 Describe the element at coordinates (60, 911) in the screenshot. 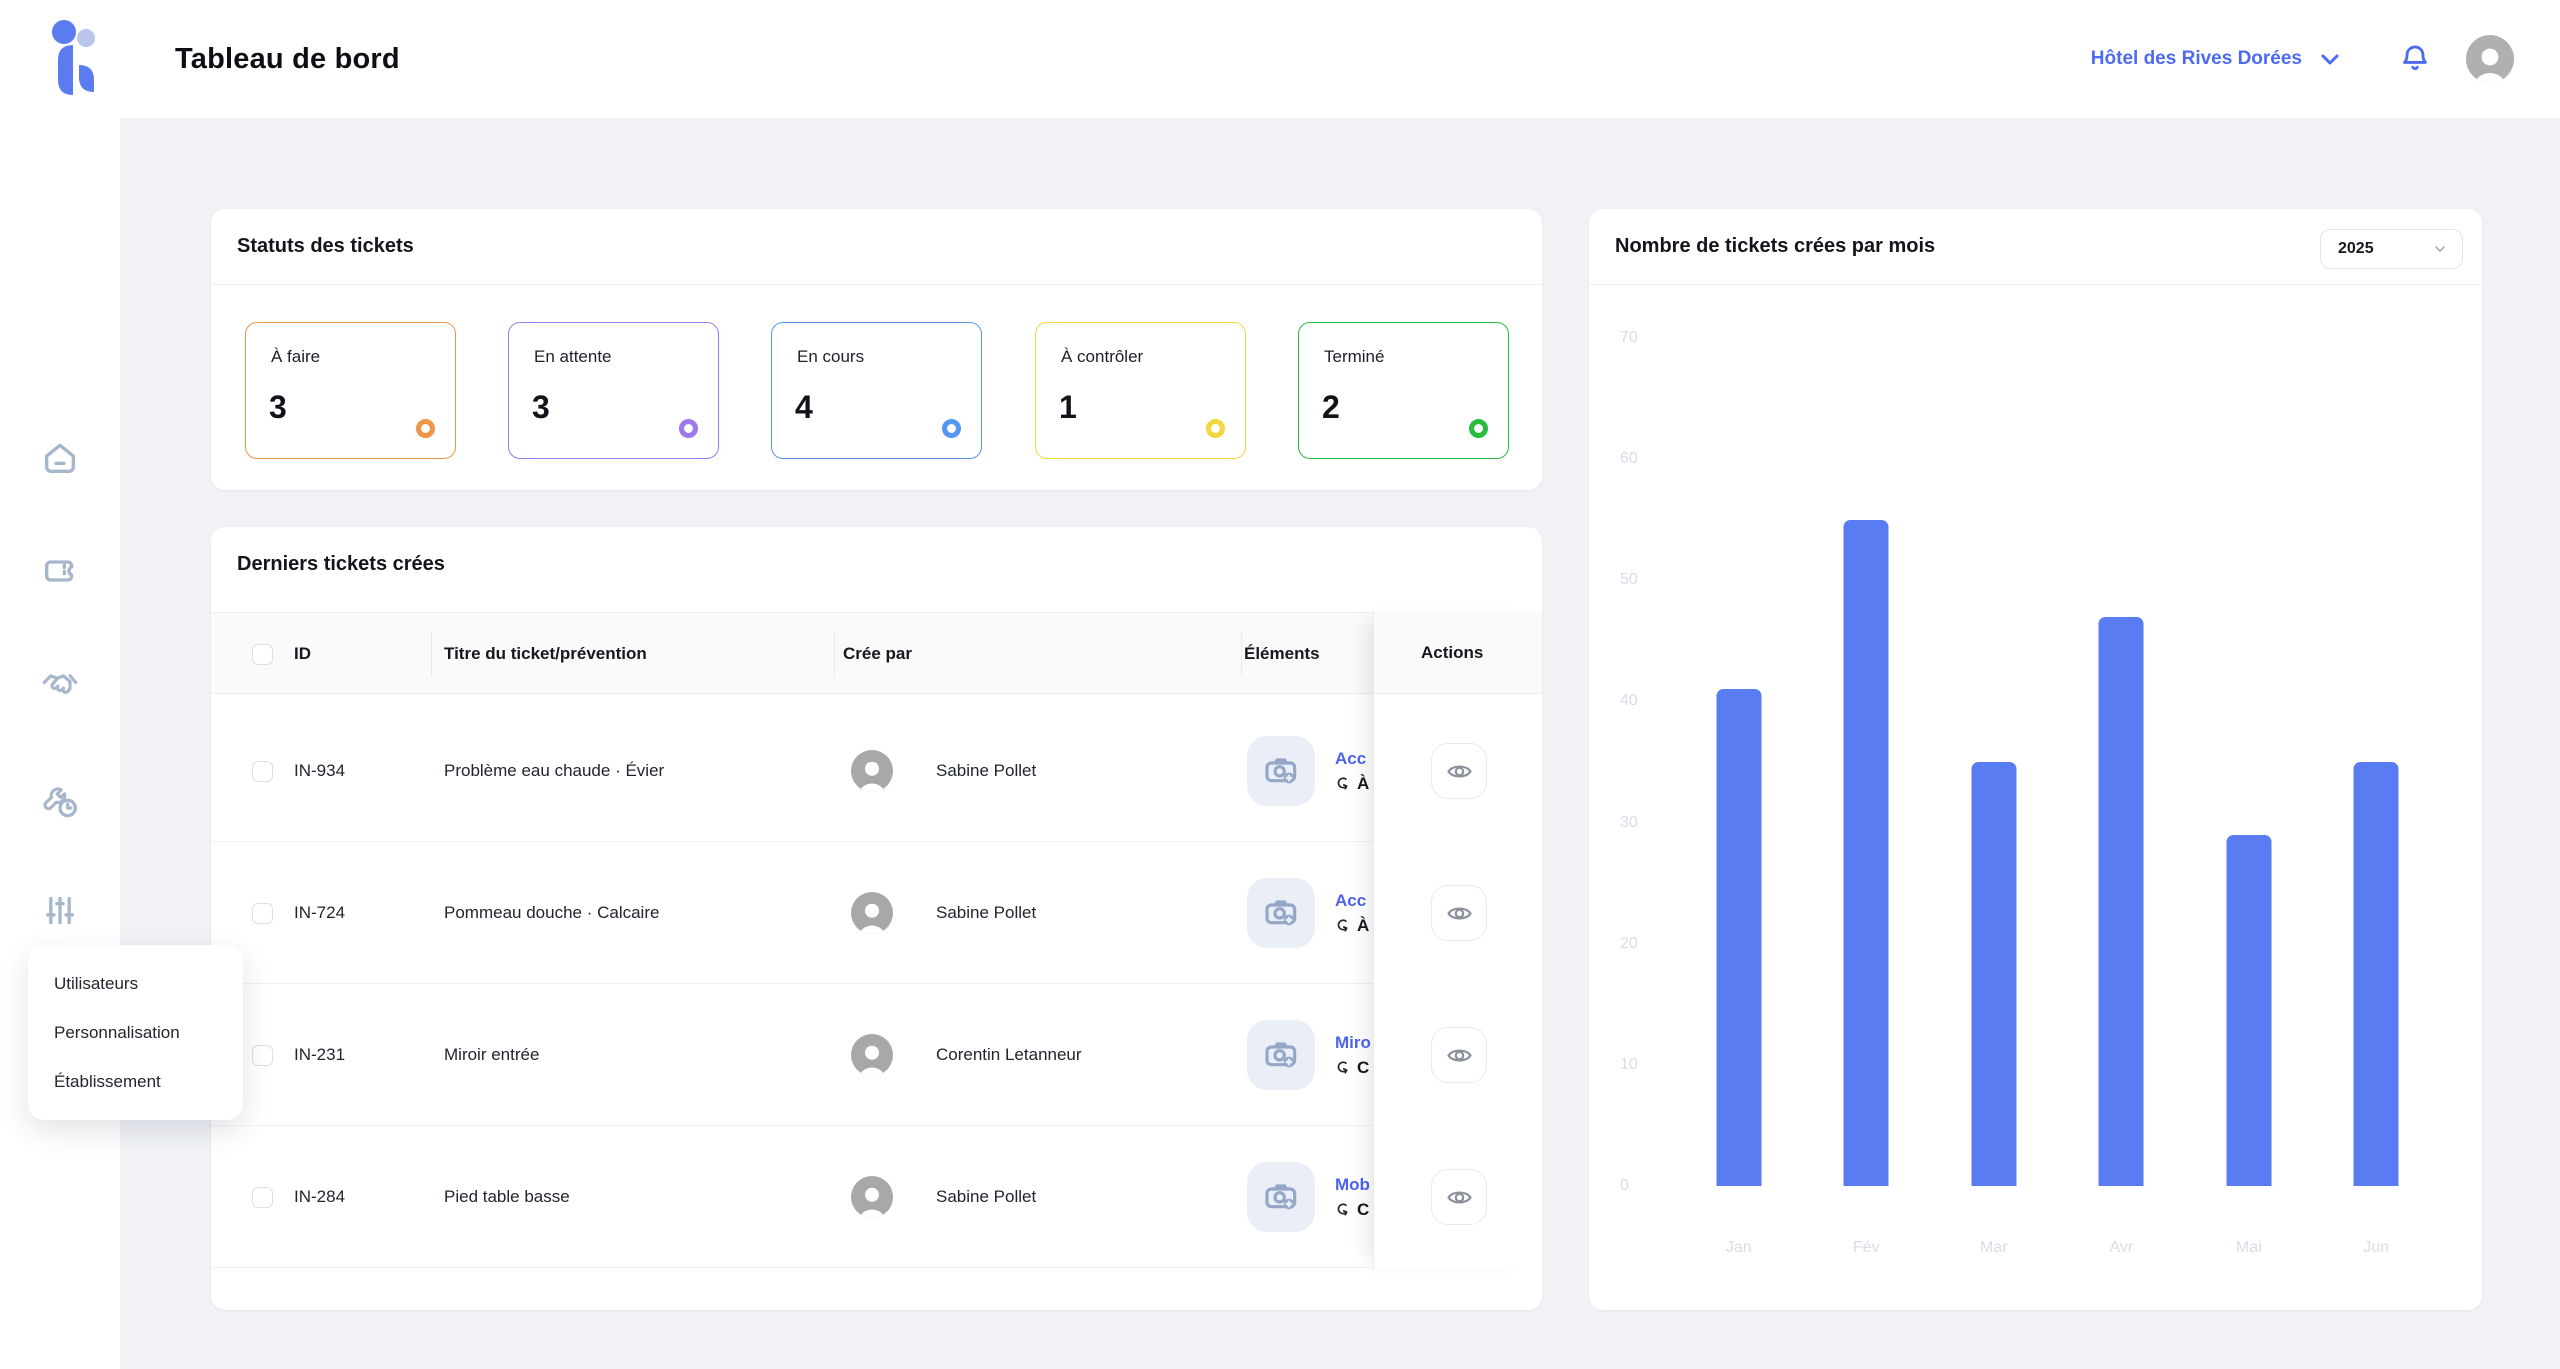

I see `sidebar-item-settings-sliders` at that location.